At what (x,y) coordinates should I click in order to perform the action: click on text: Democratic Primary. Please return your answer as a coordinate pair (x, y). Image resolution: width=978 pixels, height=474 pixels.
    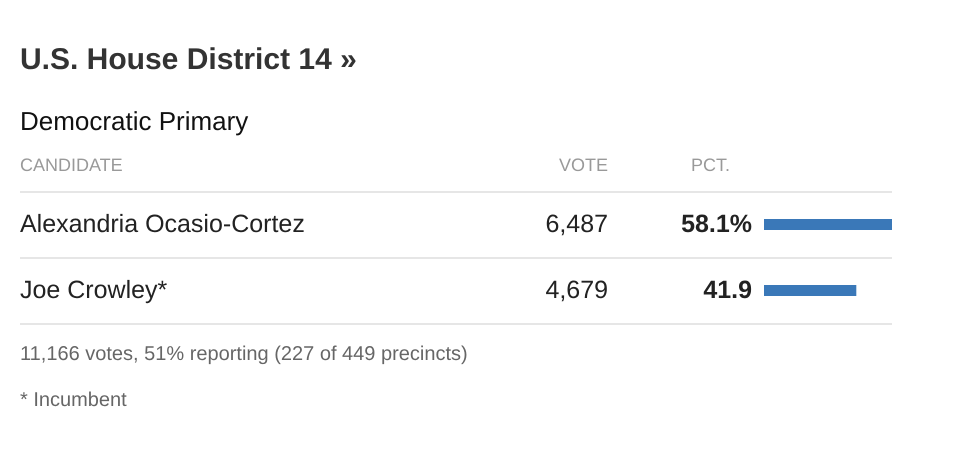
    Looking at the image, I should click on (134, 121).